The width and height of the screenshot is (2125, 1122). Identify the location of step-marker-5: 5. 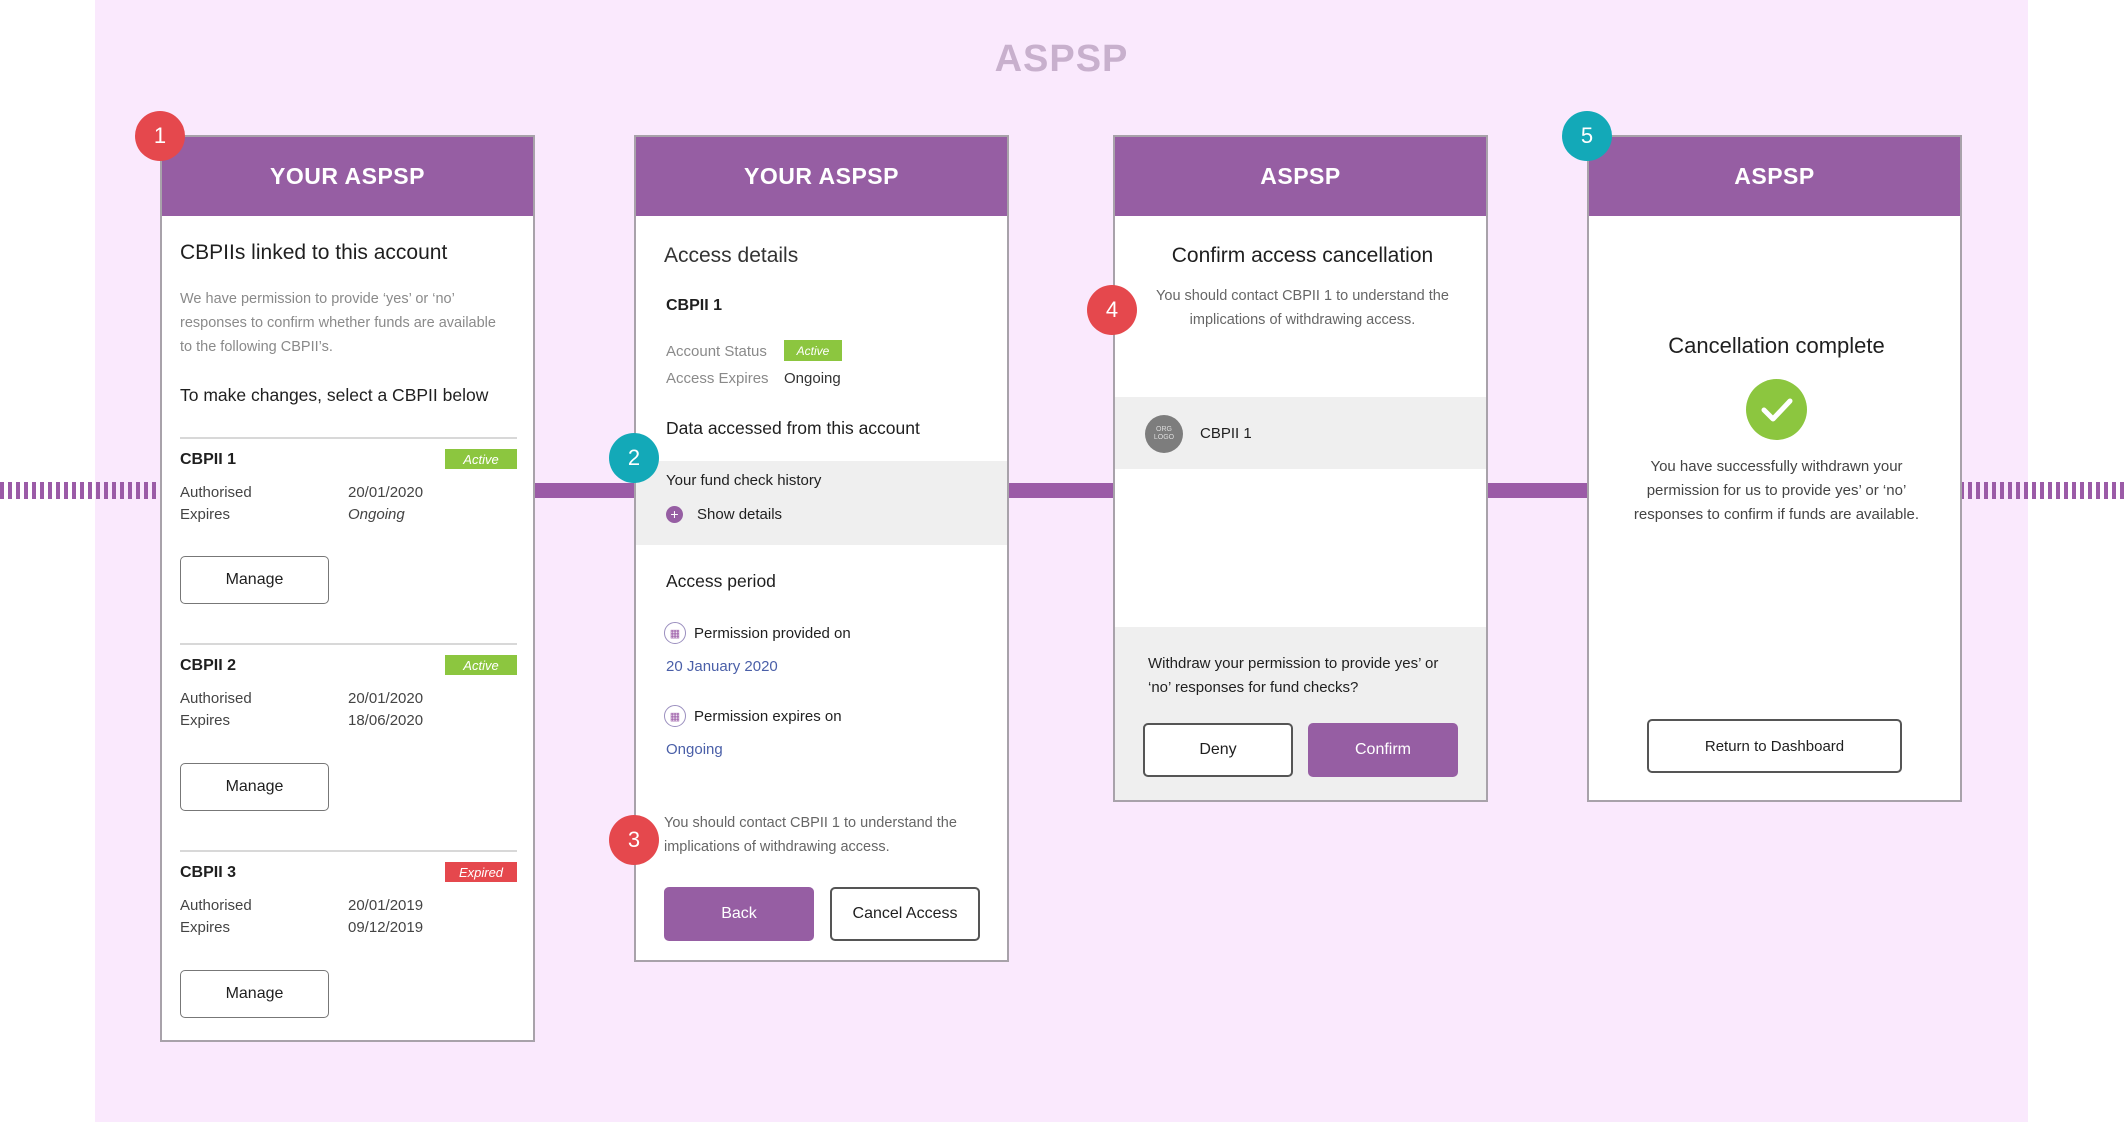
(1587, 136).